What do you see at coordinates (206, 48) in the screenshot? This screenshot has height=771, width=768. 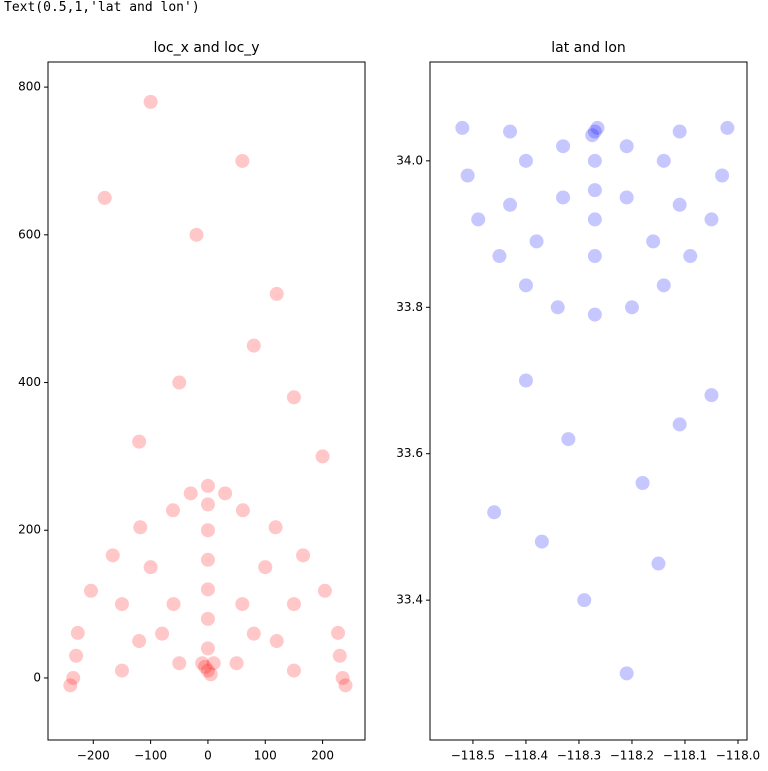 I see `chart-title: loc_x and loc_y` at bounding box center [206, 48].